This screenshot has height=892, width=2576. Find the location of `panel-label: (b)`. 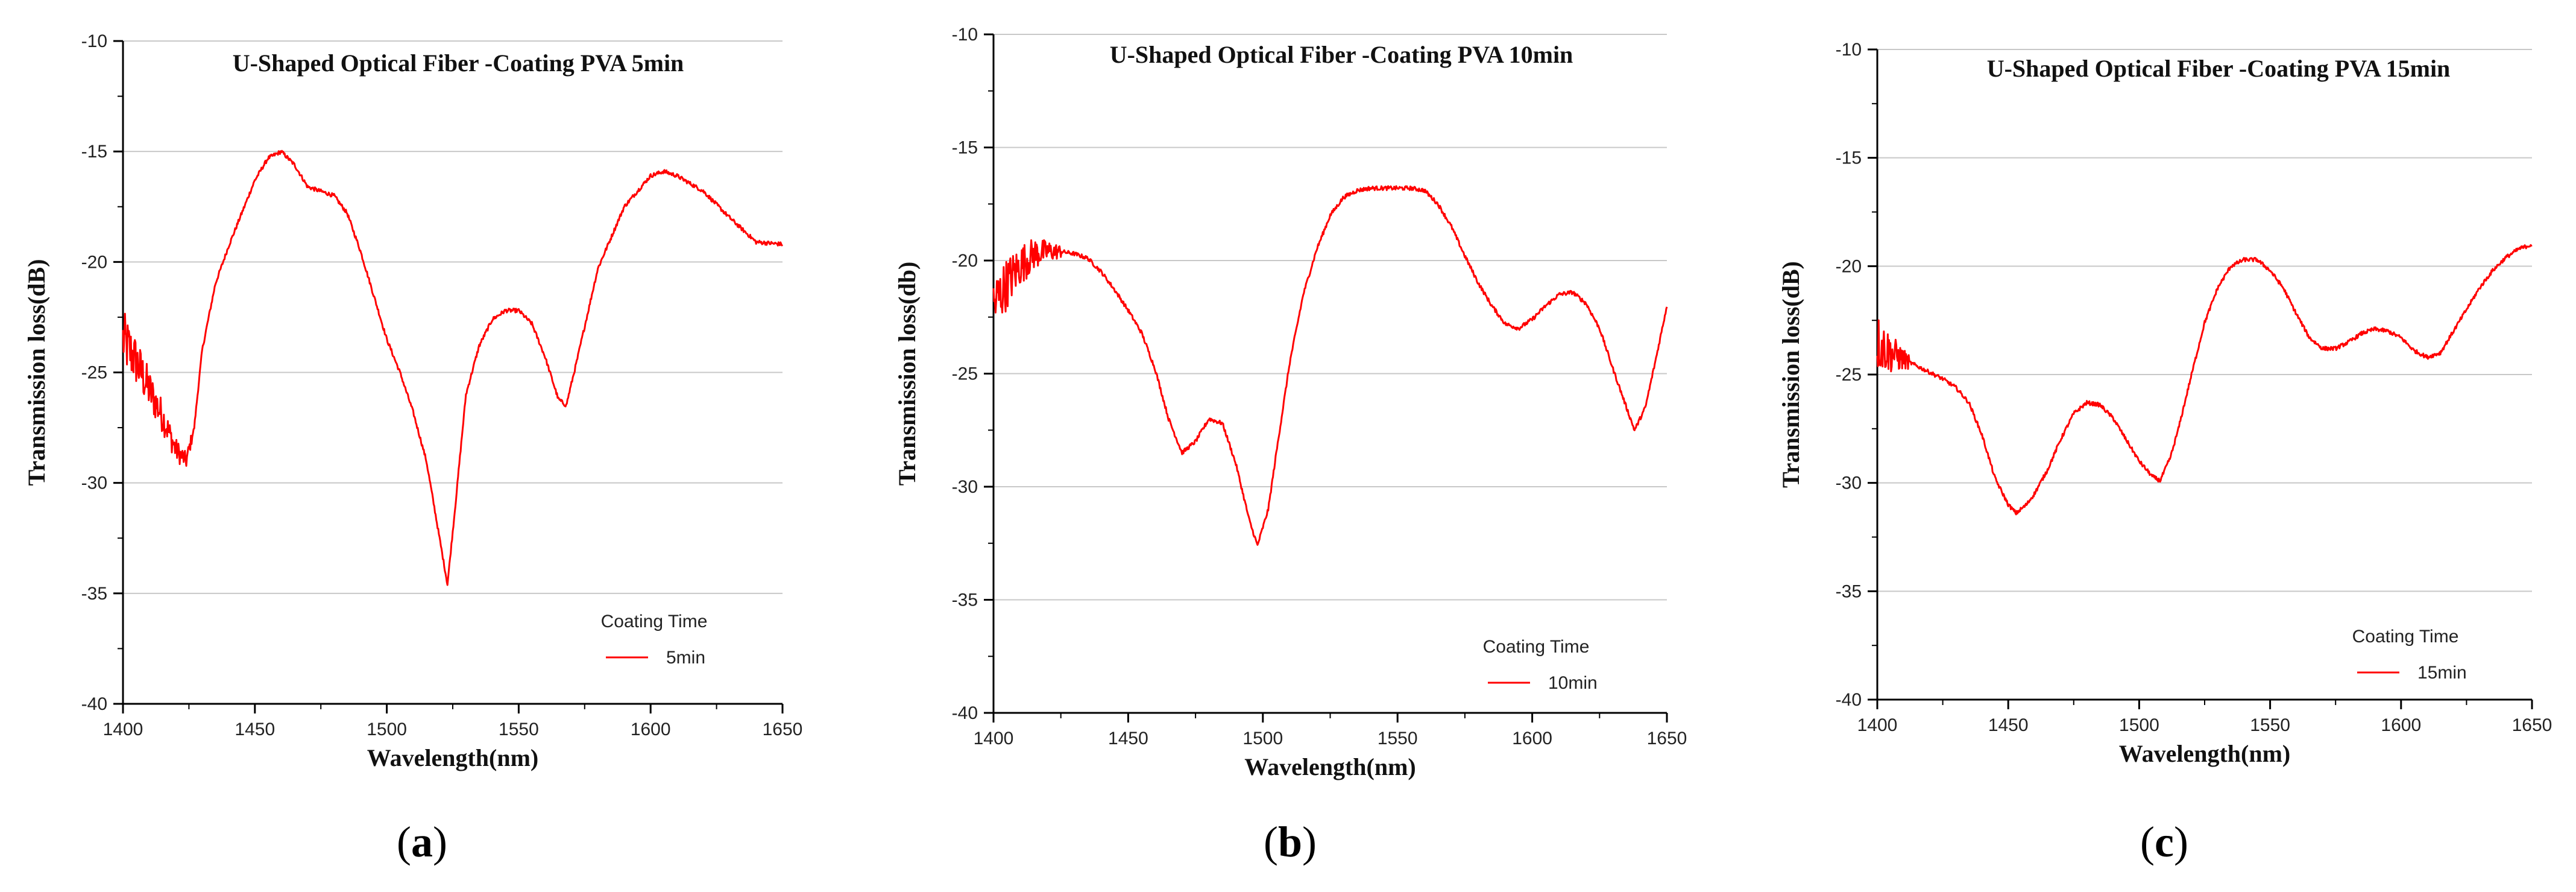

panel-label: (b) is located at coordinates (1290, 842).